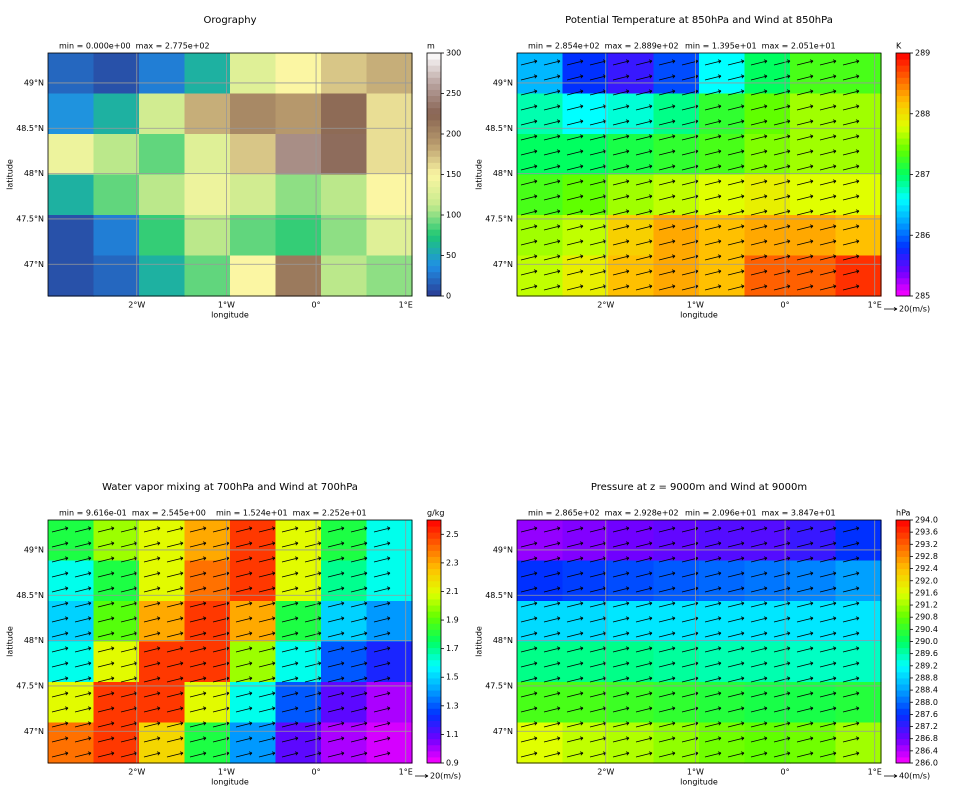  What do you see at coordinates (875, 305) in the screenshot?
I see `x-tick-label: 1°E` at bounding box center [875, 305].